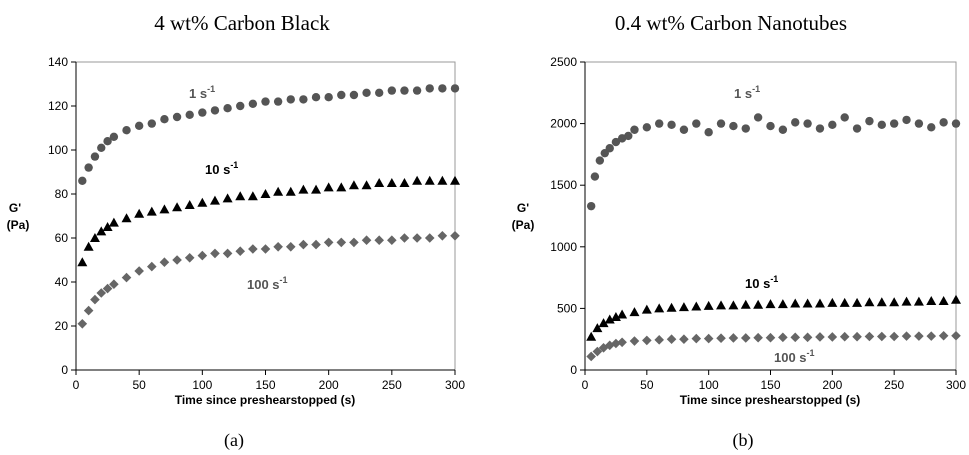  Describe the element at coordinates (523, 208) in the screenshot. I see `y-axis-title-line1: G'` at that location.